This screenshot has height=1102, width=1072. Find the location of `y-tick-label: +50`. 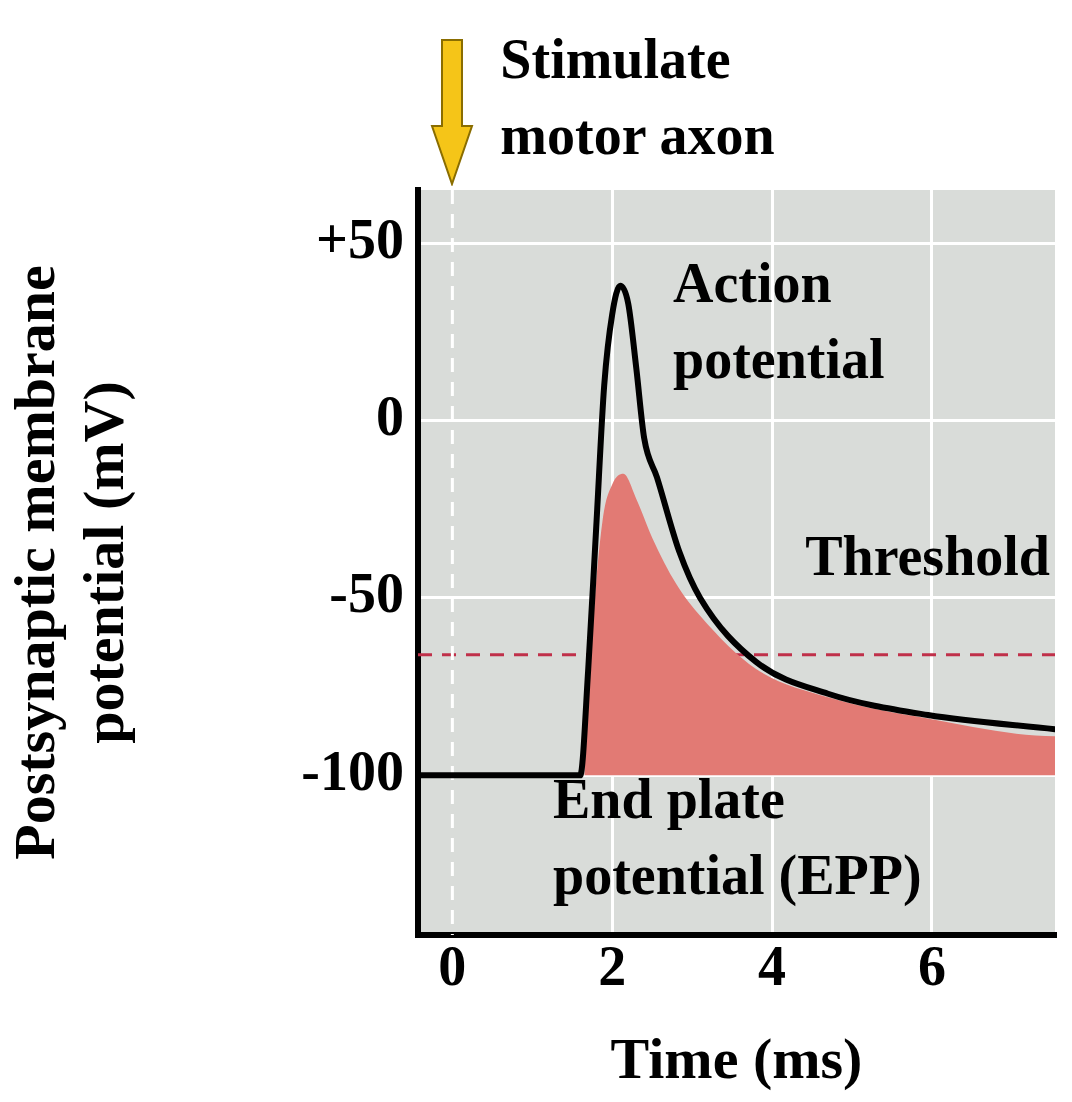

y-tick-label: +50 is located at coordinates (360, 238).